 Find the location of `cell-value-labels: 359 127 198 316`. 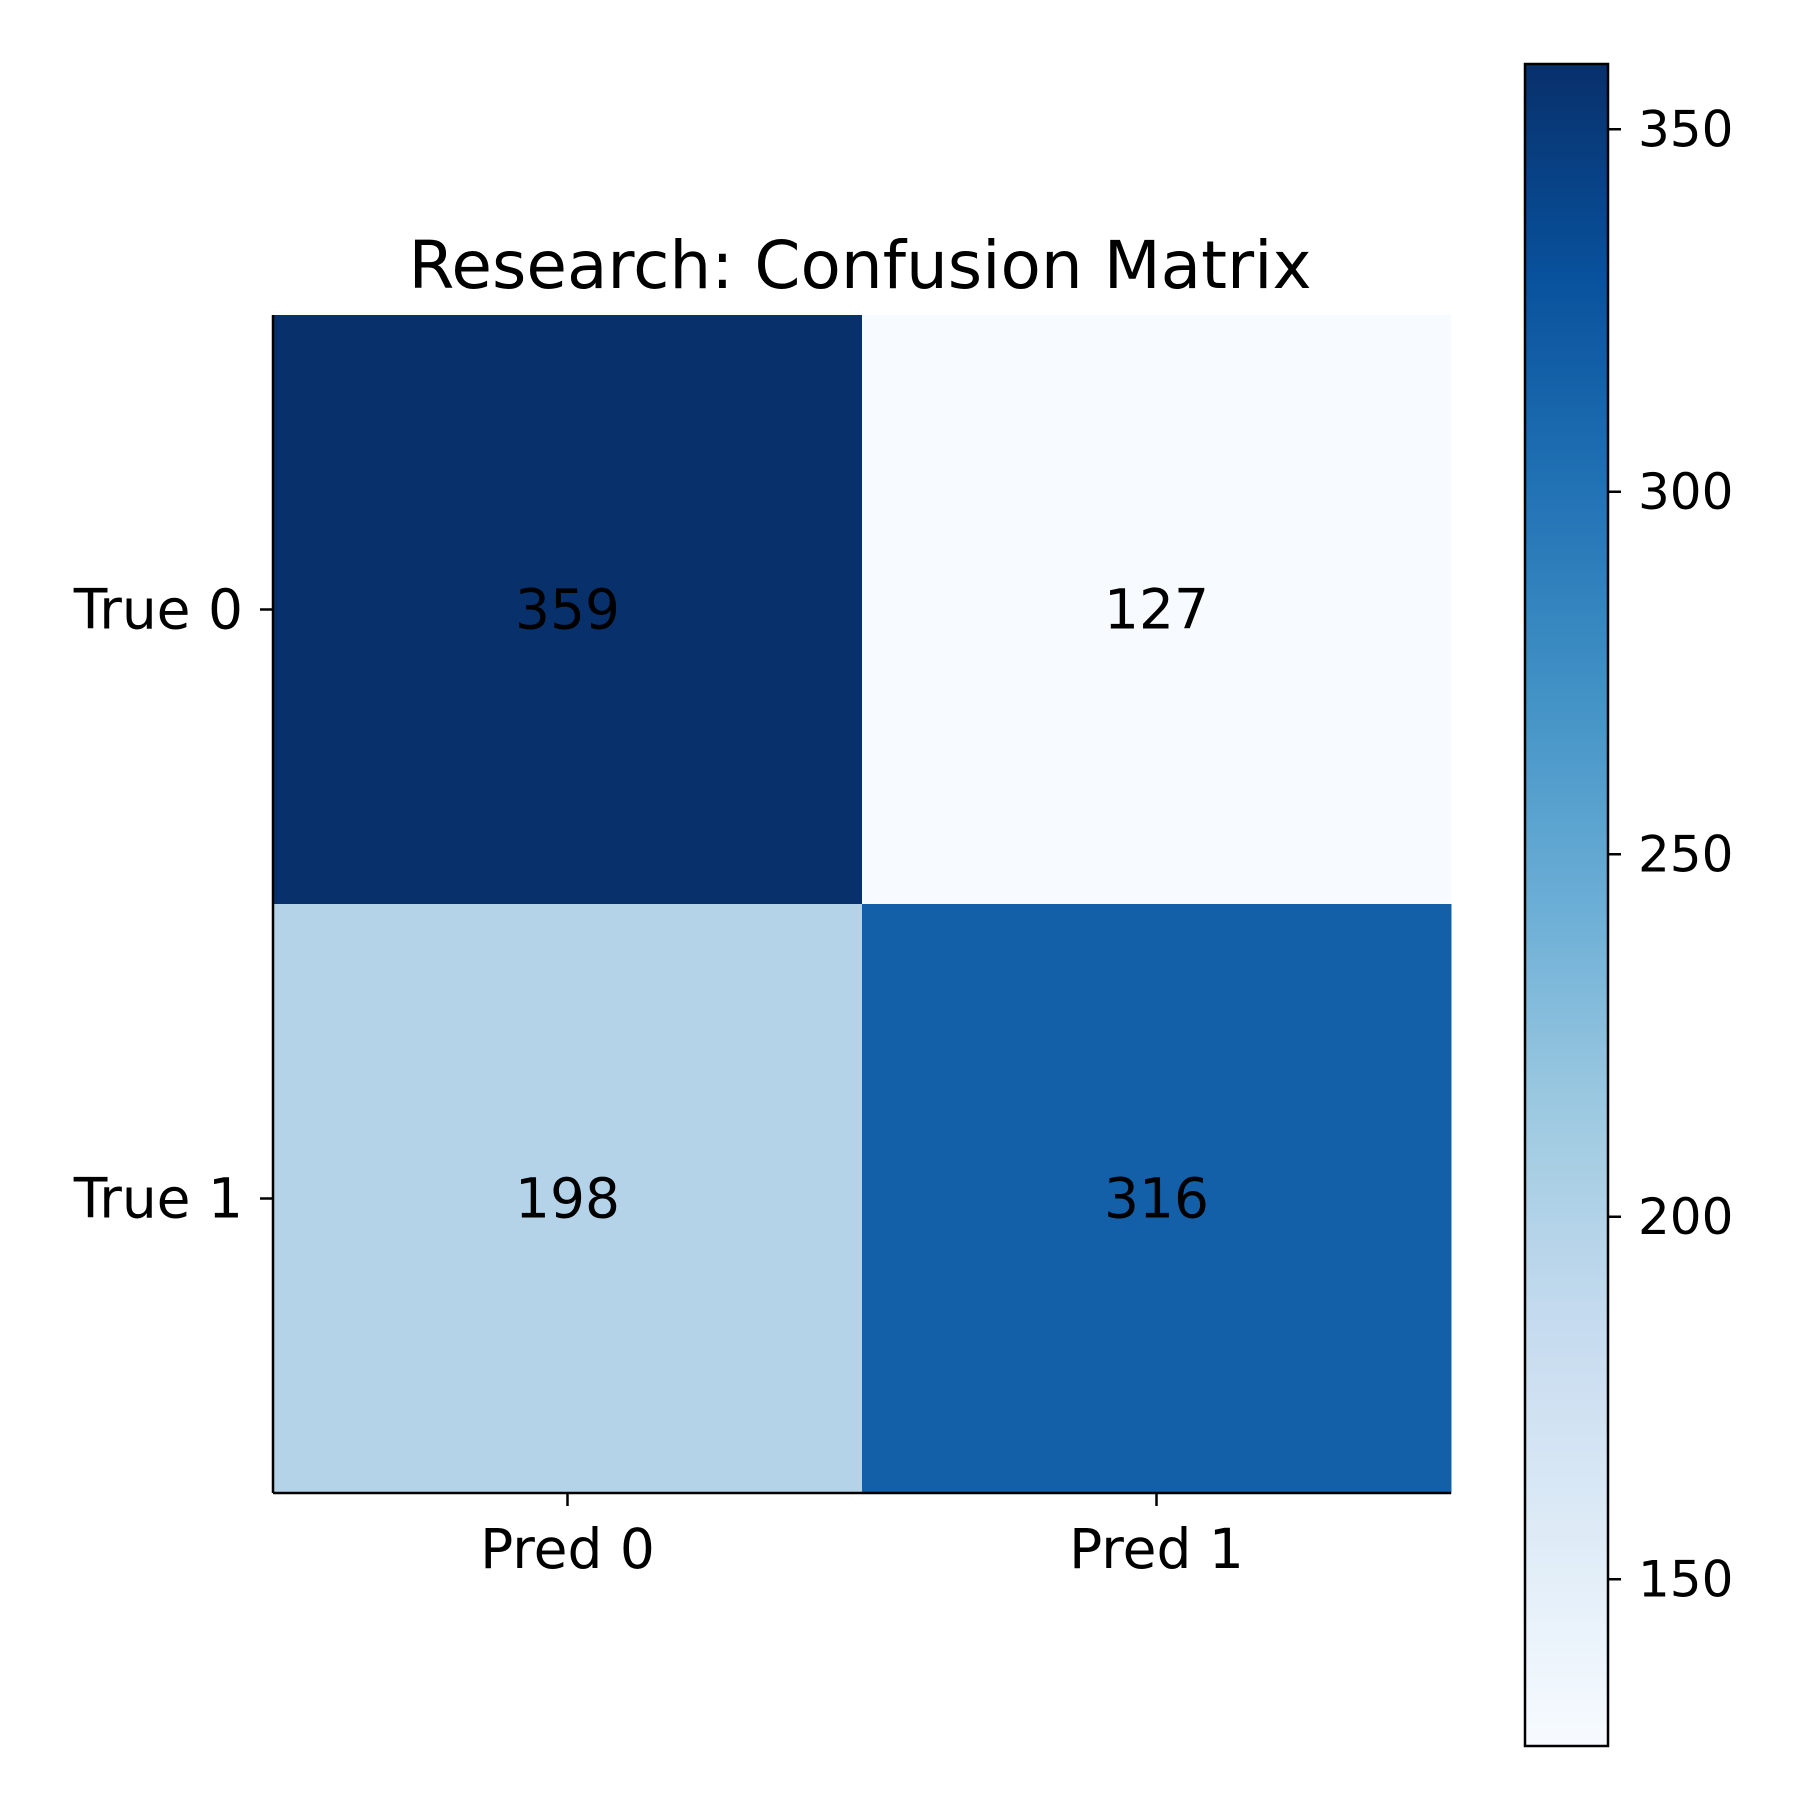

cell-value-labels: 359 127 198 316 is located at coordinates (862, 904).